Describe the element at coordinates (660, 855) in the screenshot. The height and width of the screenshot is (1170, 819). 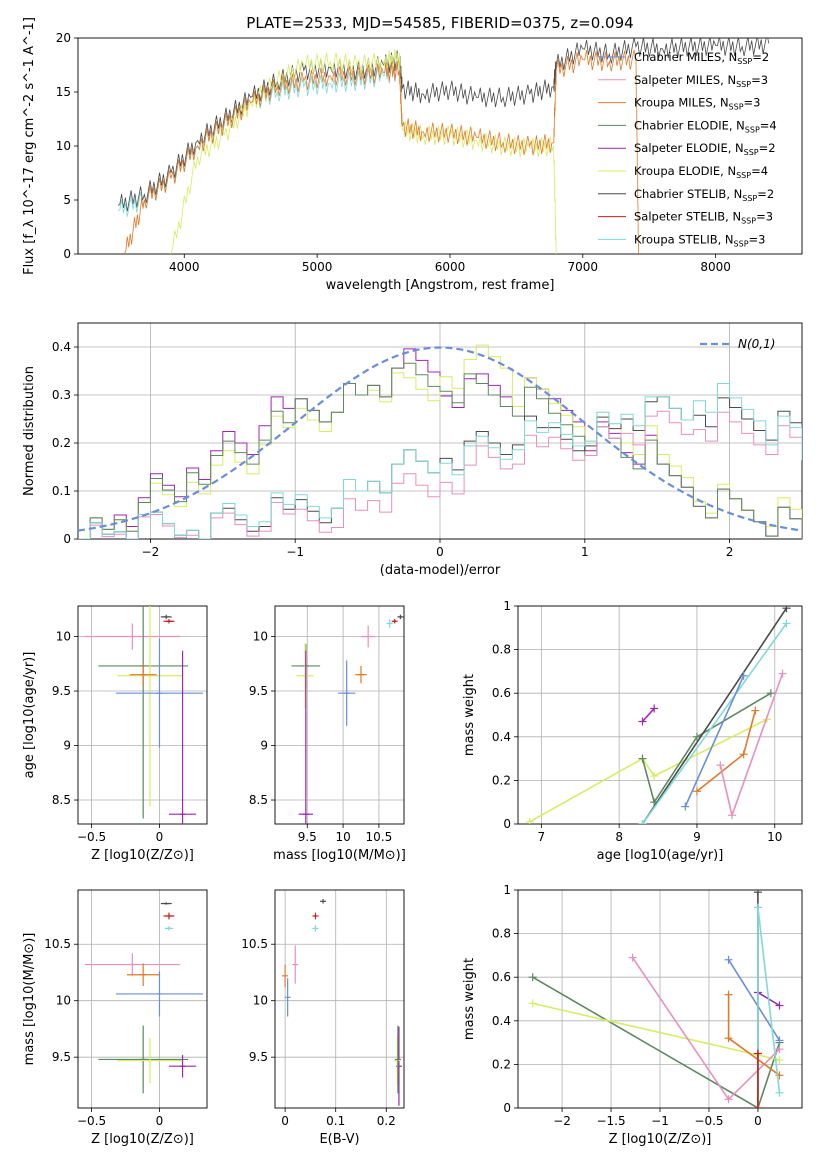
I see `x-axis-label: age [log10(age/yr)]` at that location.